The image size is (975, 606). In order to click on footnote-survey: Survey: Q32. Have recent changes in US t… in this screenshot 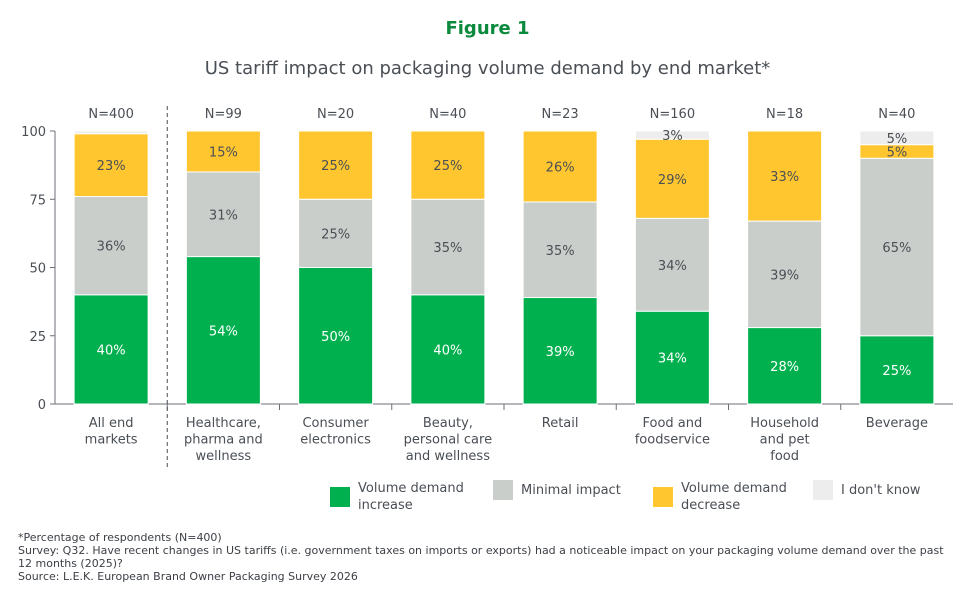, I will do `click(481, 557)`.